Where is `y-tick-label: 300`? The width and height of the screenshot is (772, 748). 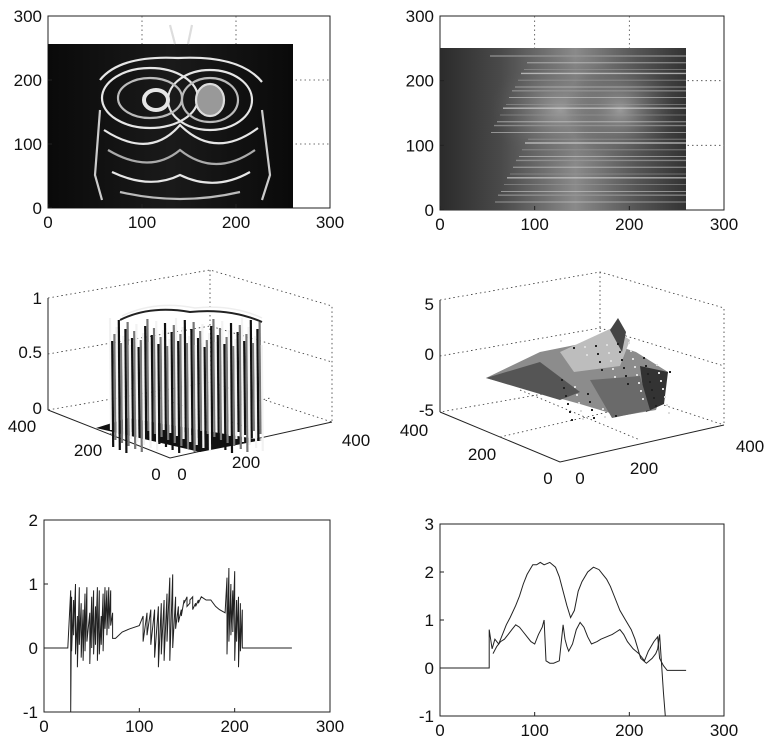
y-tick-label: 300 is located at coordinates (28, 16).